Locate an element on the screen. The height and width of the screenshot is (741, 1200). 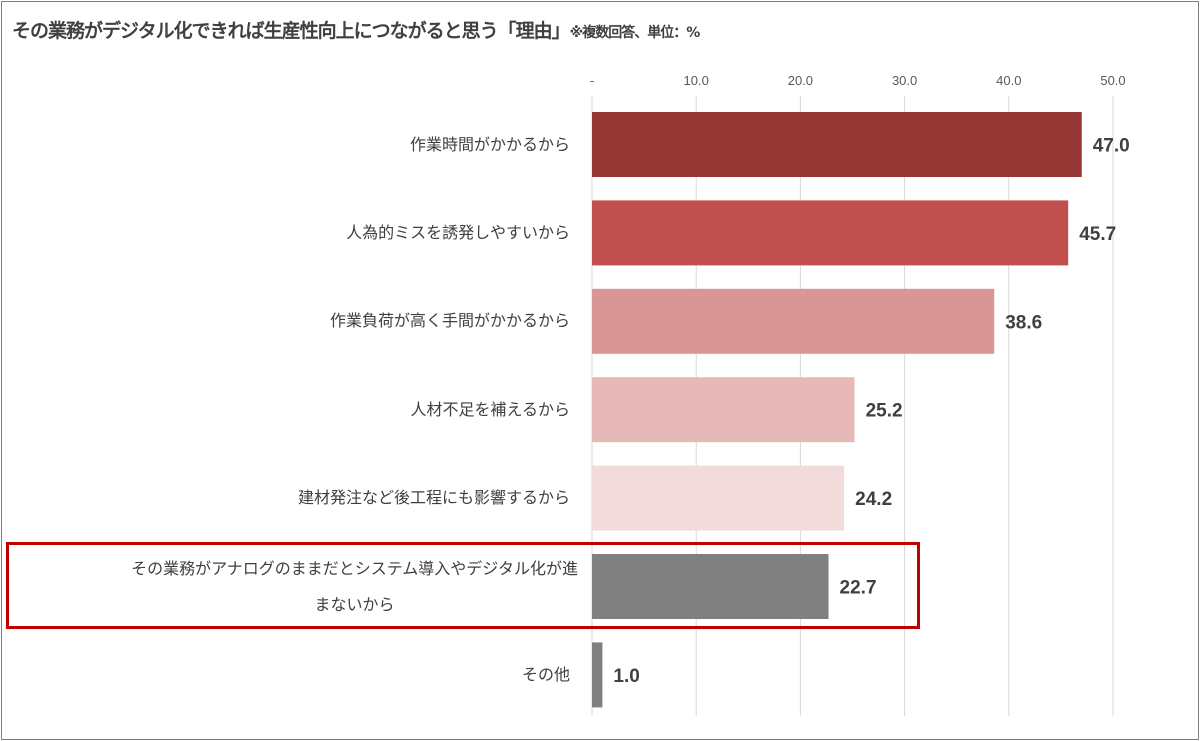
data-label: 45.7 is located at coordinates (1097, 234).